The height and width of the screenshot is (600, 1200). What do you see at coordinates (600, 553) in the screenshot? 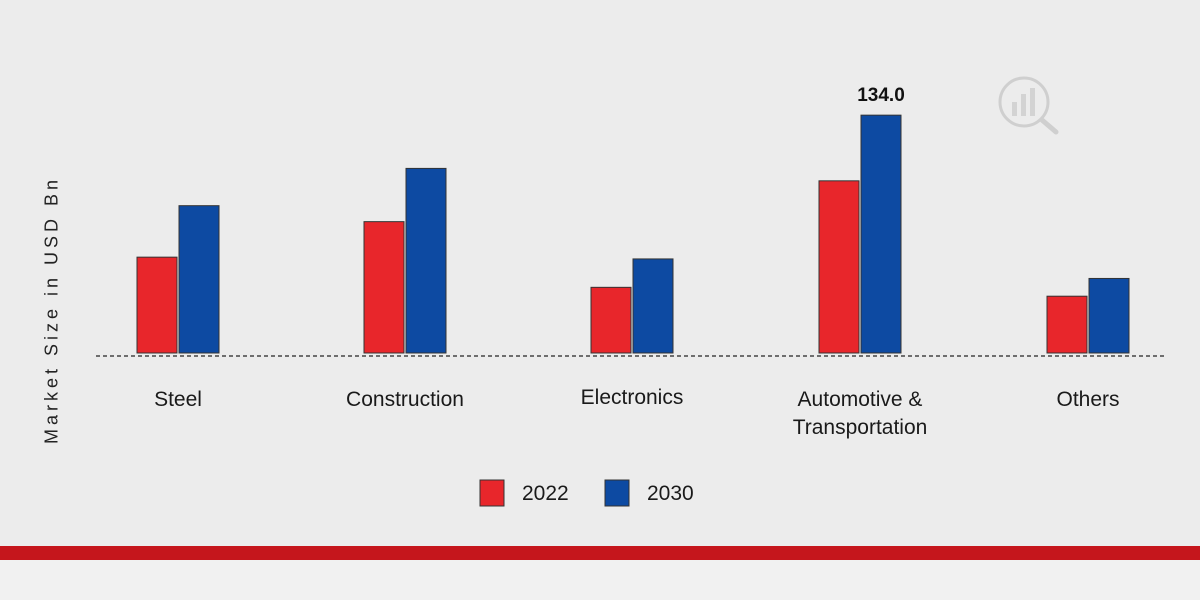
I see `footer-band` at bounding box center [600, 553].